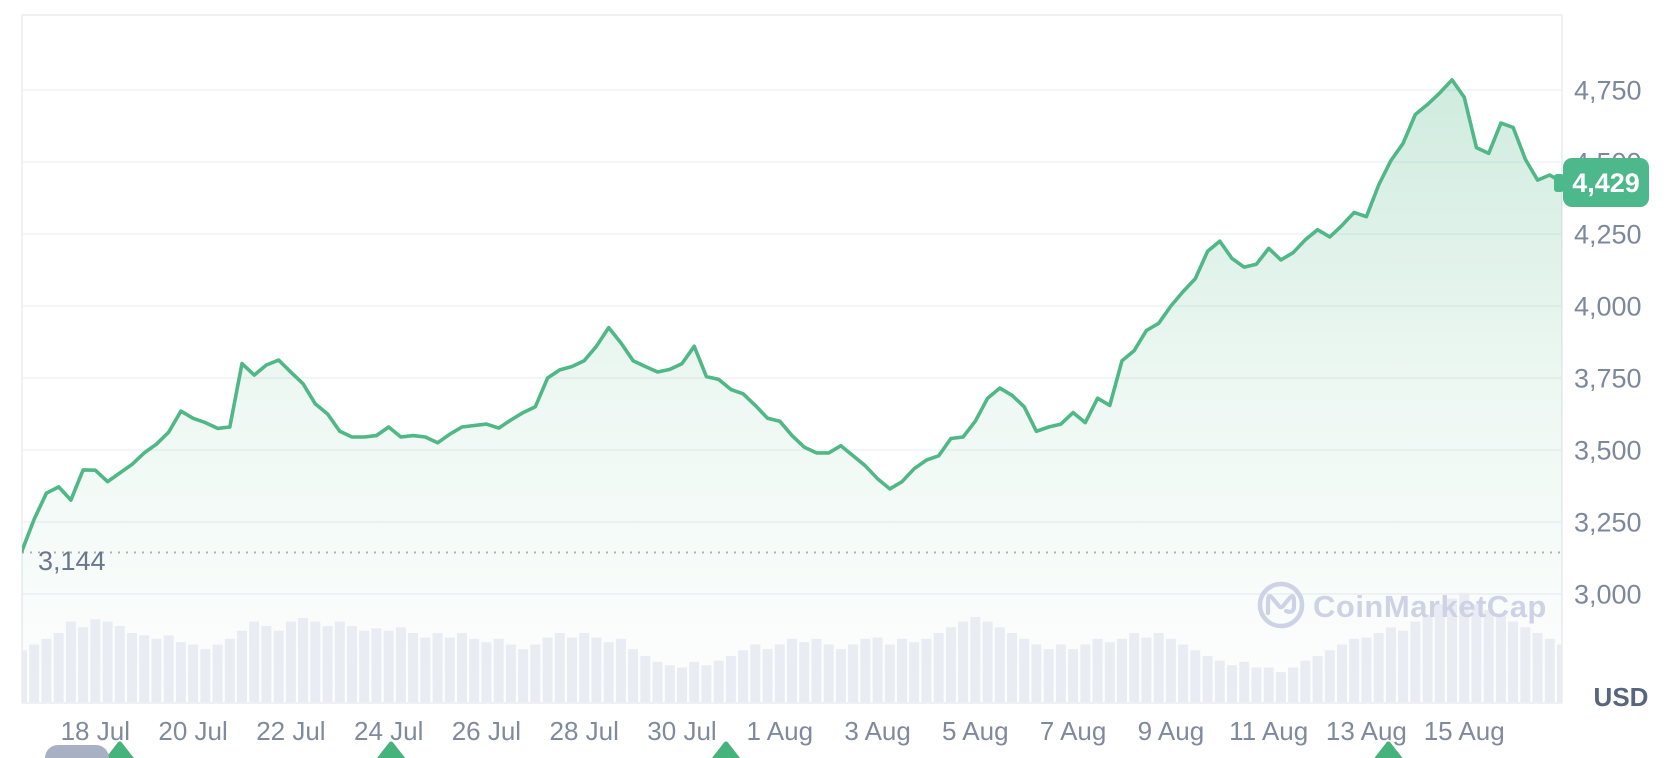  What do you see at coordinates (1608, 523) in the screenshot?
I see `y-tick-label: 3,250` at bounding box center [1608, 523].